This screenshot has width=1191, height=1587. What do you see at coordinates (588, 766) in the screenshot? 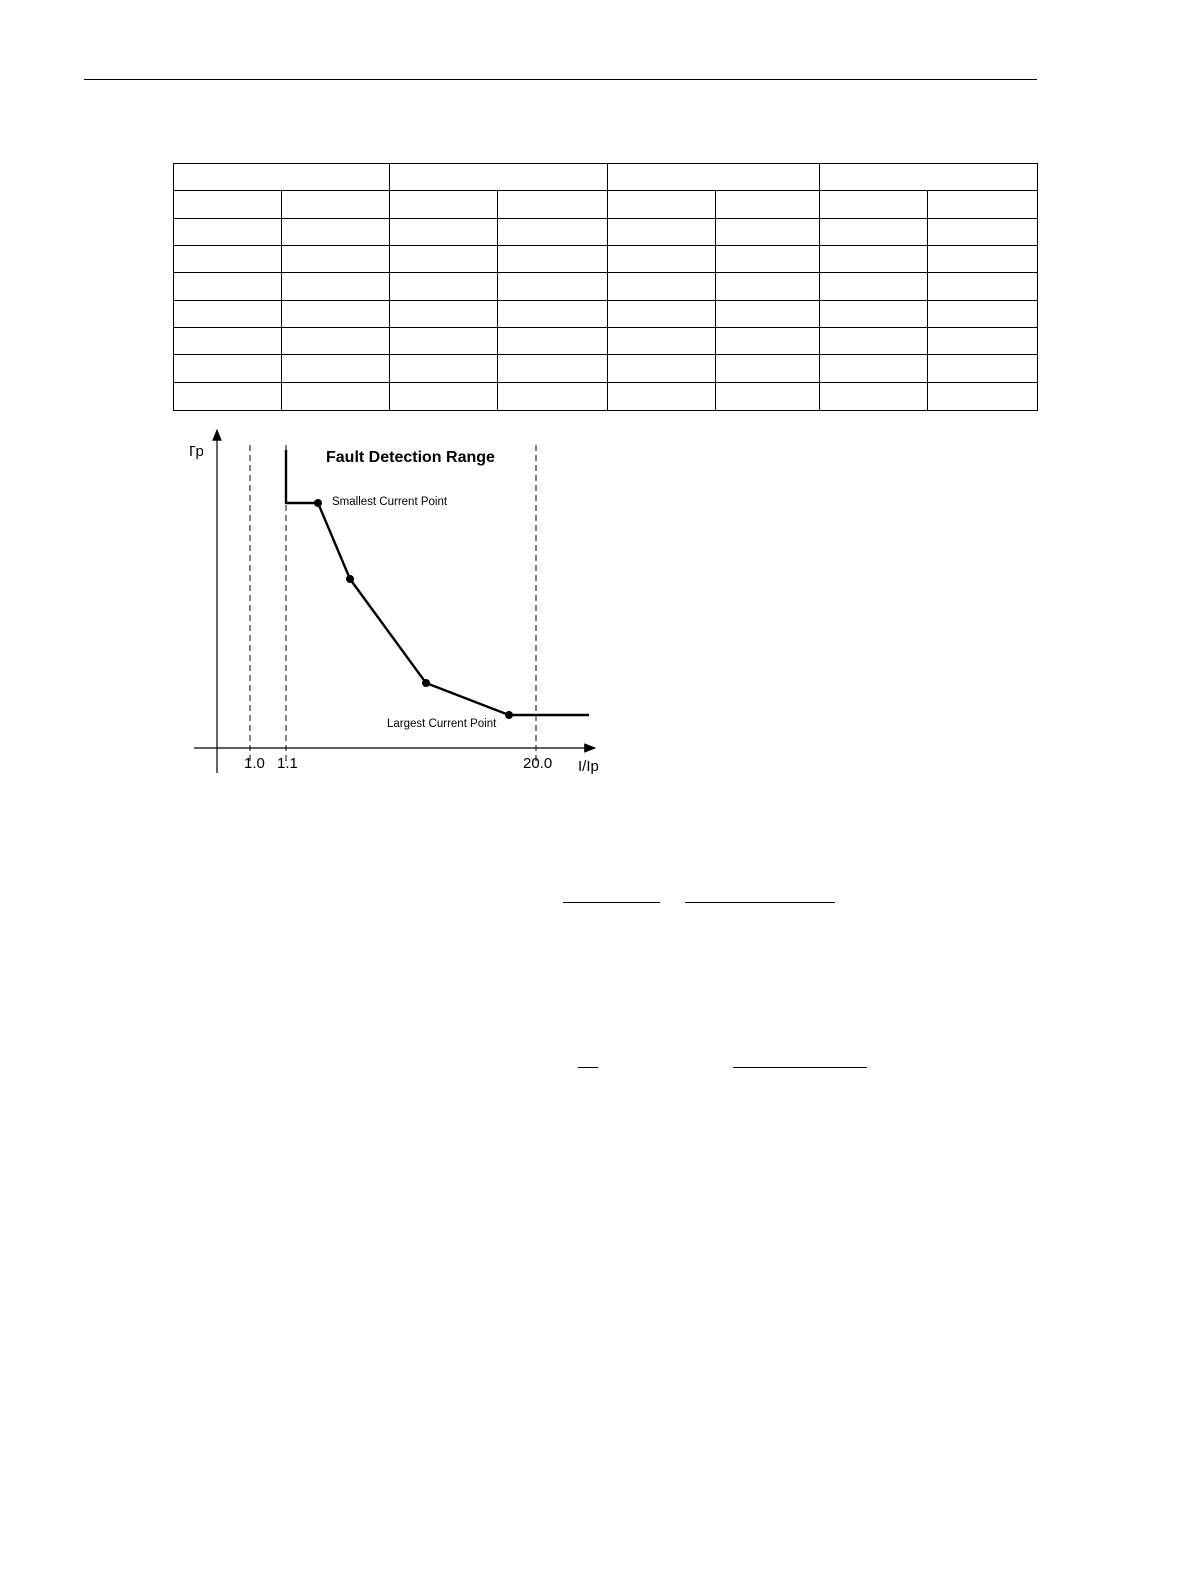
I see `x-axis-label: I/Ip` at bounding box center [588, 766].